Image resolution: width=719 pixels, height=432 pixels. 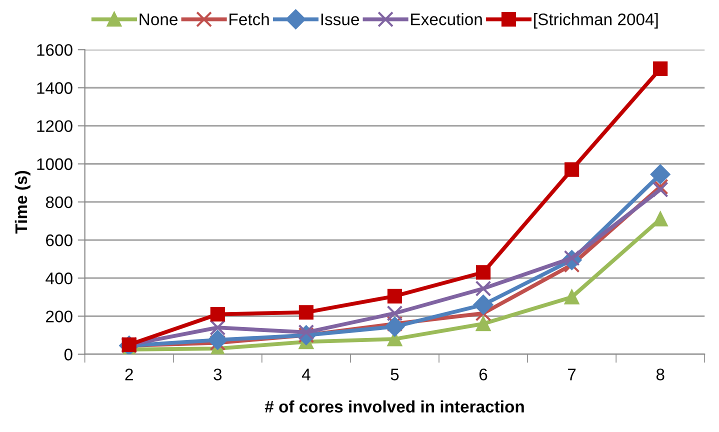 What do you see at coordinates (129, 374) in the screenshot?
I see `x-tick-label: 2` at bounding box center [129, 374].